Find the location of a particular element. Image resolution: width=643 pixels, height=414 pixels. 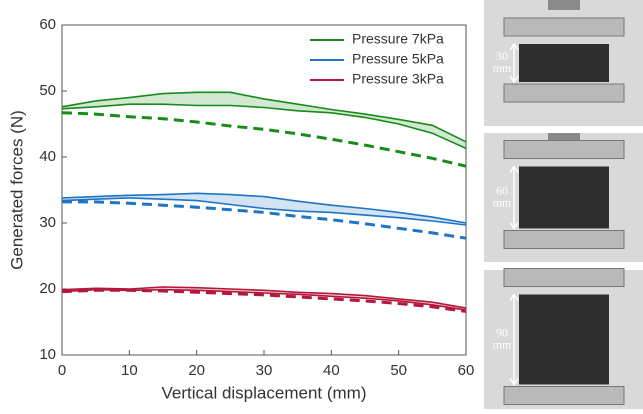

band-fill is located at coordinates (264, 120).